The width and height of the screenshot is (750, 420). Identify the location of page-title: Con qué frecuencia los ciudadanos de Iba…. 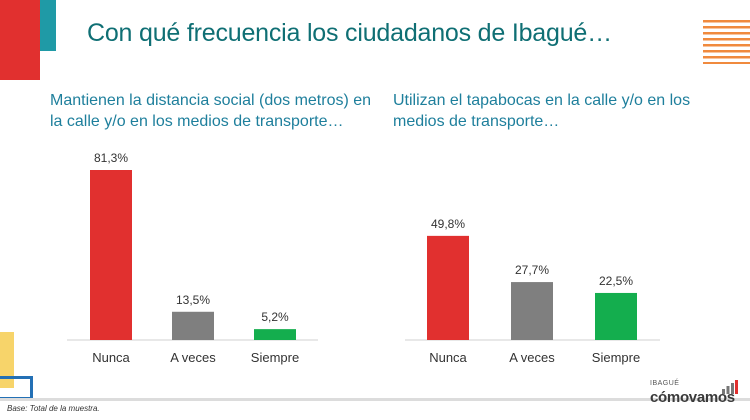
(349, 33).